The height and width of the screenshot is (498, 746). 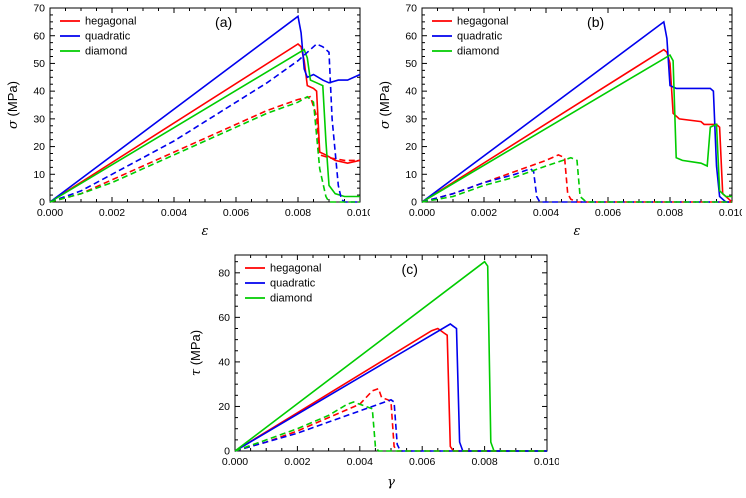 I want to click on panel-label: (c), so click(x=410, y=269).